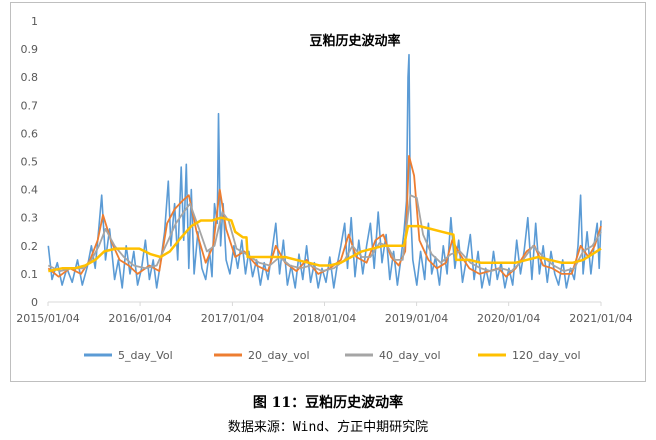  I want to click on x-tick-label: 2015/01/04, so click(47, 318).